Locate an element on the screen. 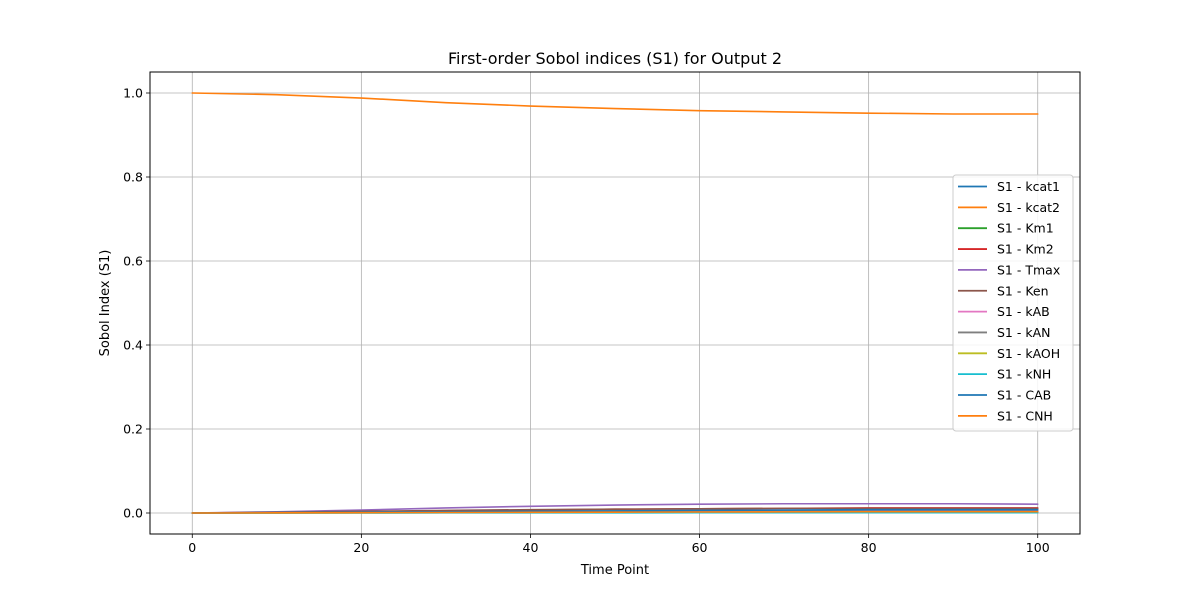  legend-label-tmax: S1 - Tmax is located at coordinates (1028, 269).